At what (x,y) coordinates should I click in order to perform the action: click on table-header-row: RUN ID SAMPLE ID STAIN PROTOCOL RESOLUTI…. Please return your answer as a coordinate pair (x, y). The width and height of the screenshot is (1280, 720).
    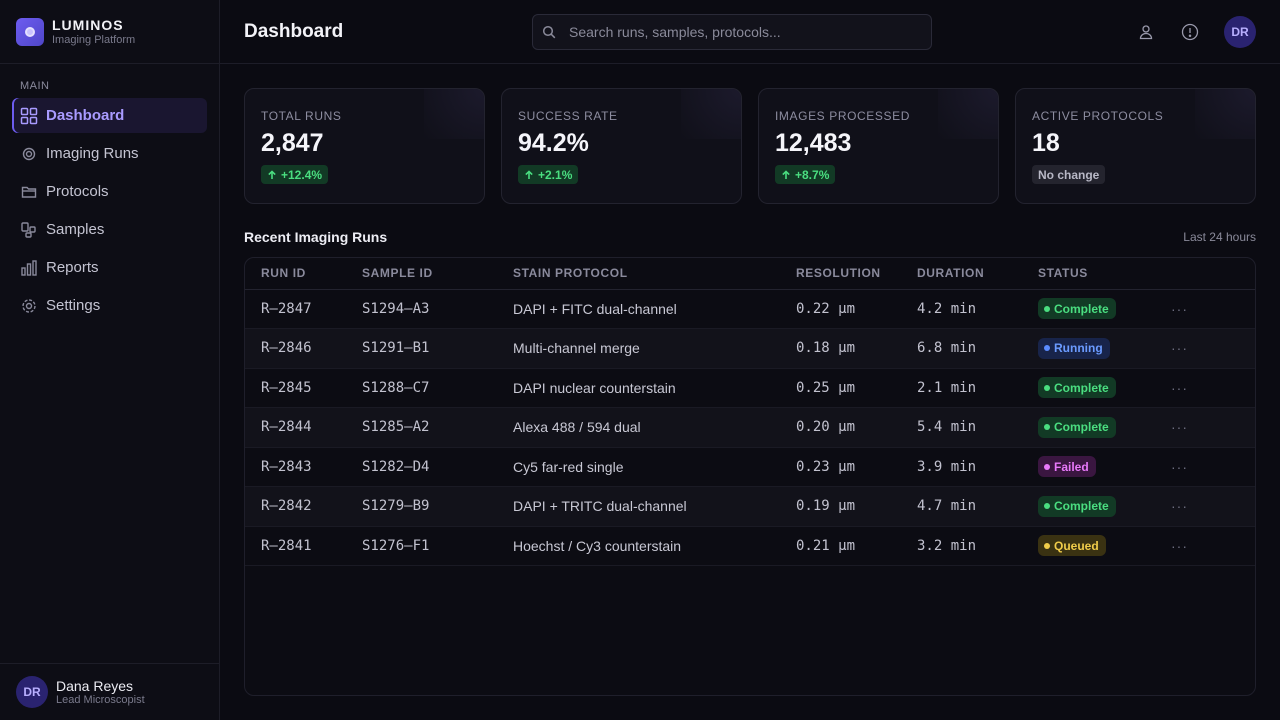
    Looking at the image, I should click on (750, 273).